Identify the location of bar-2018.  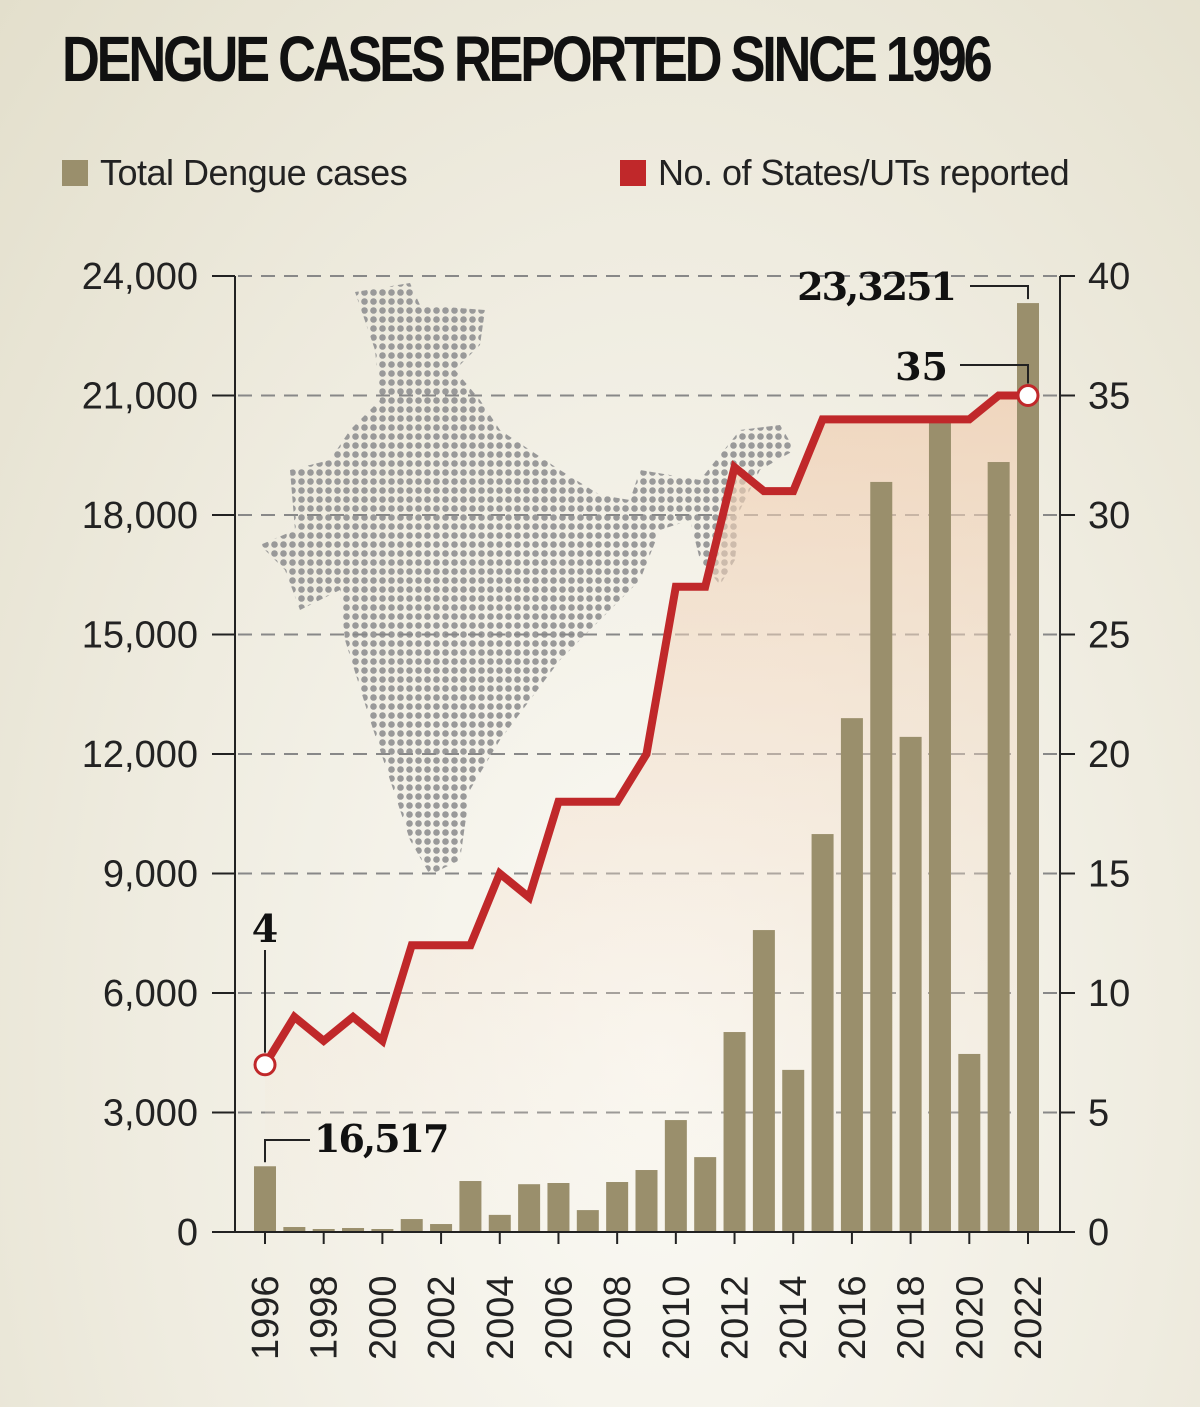
(910, 984).